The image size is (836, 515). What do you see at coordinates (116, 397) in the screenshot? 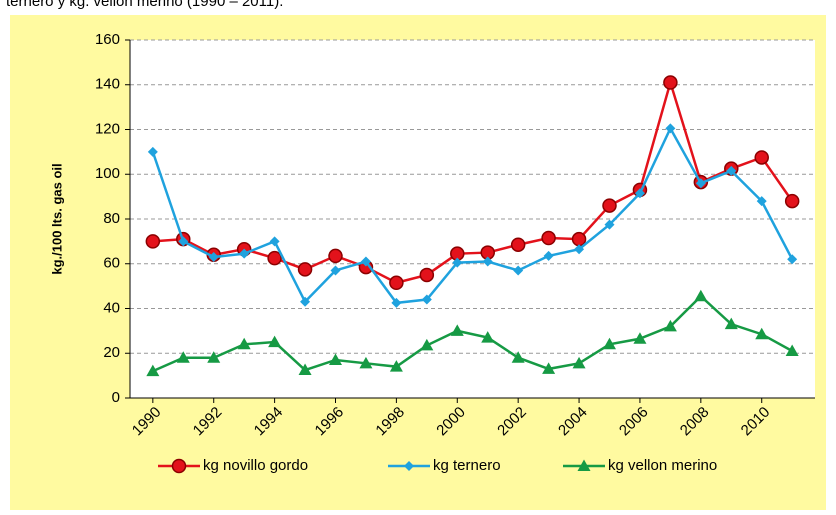
I see `y-tick-label: 0` at bounding box center [116, 397].